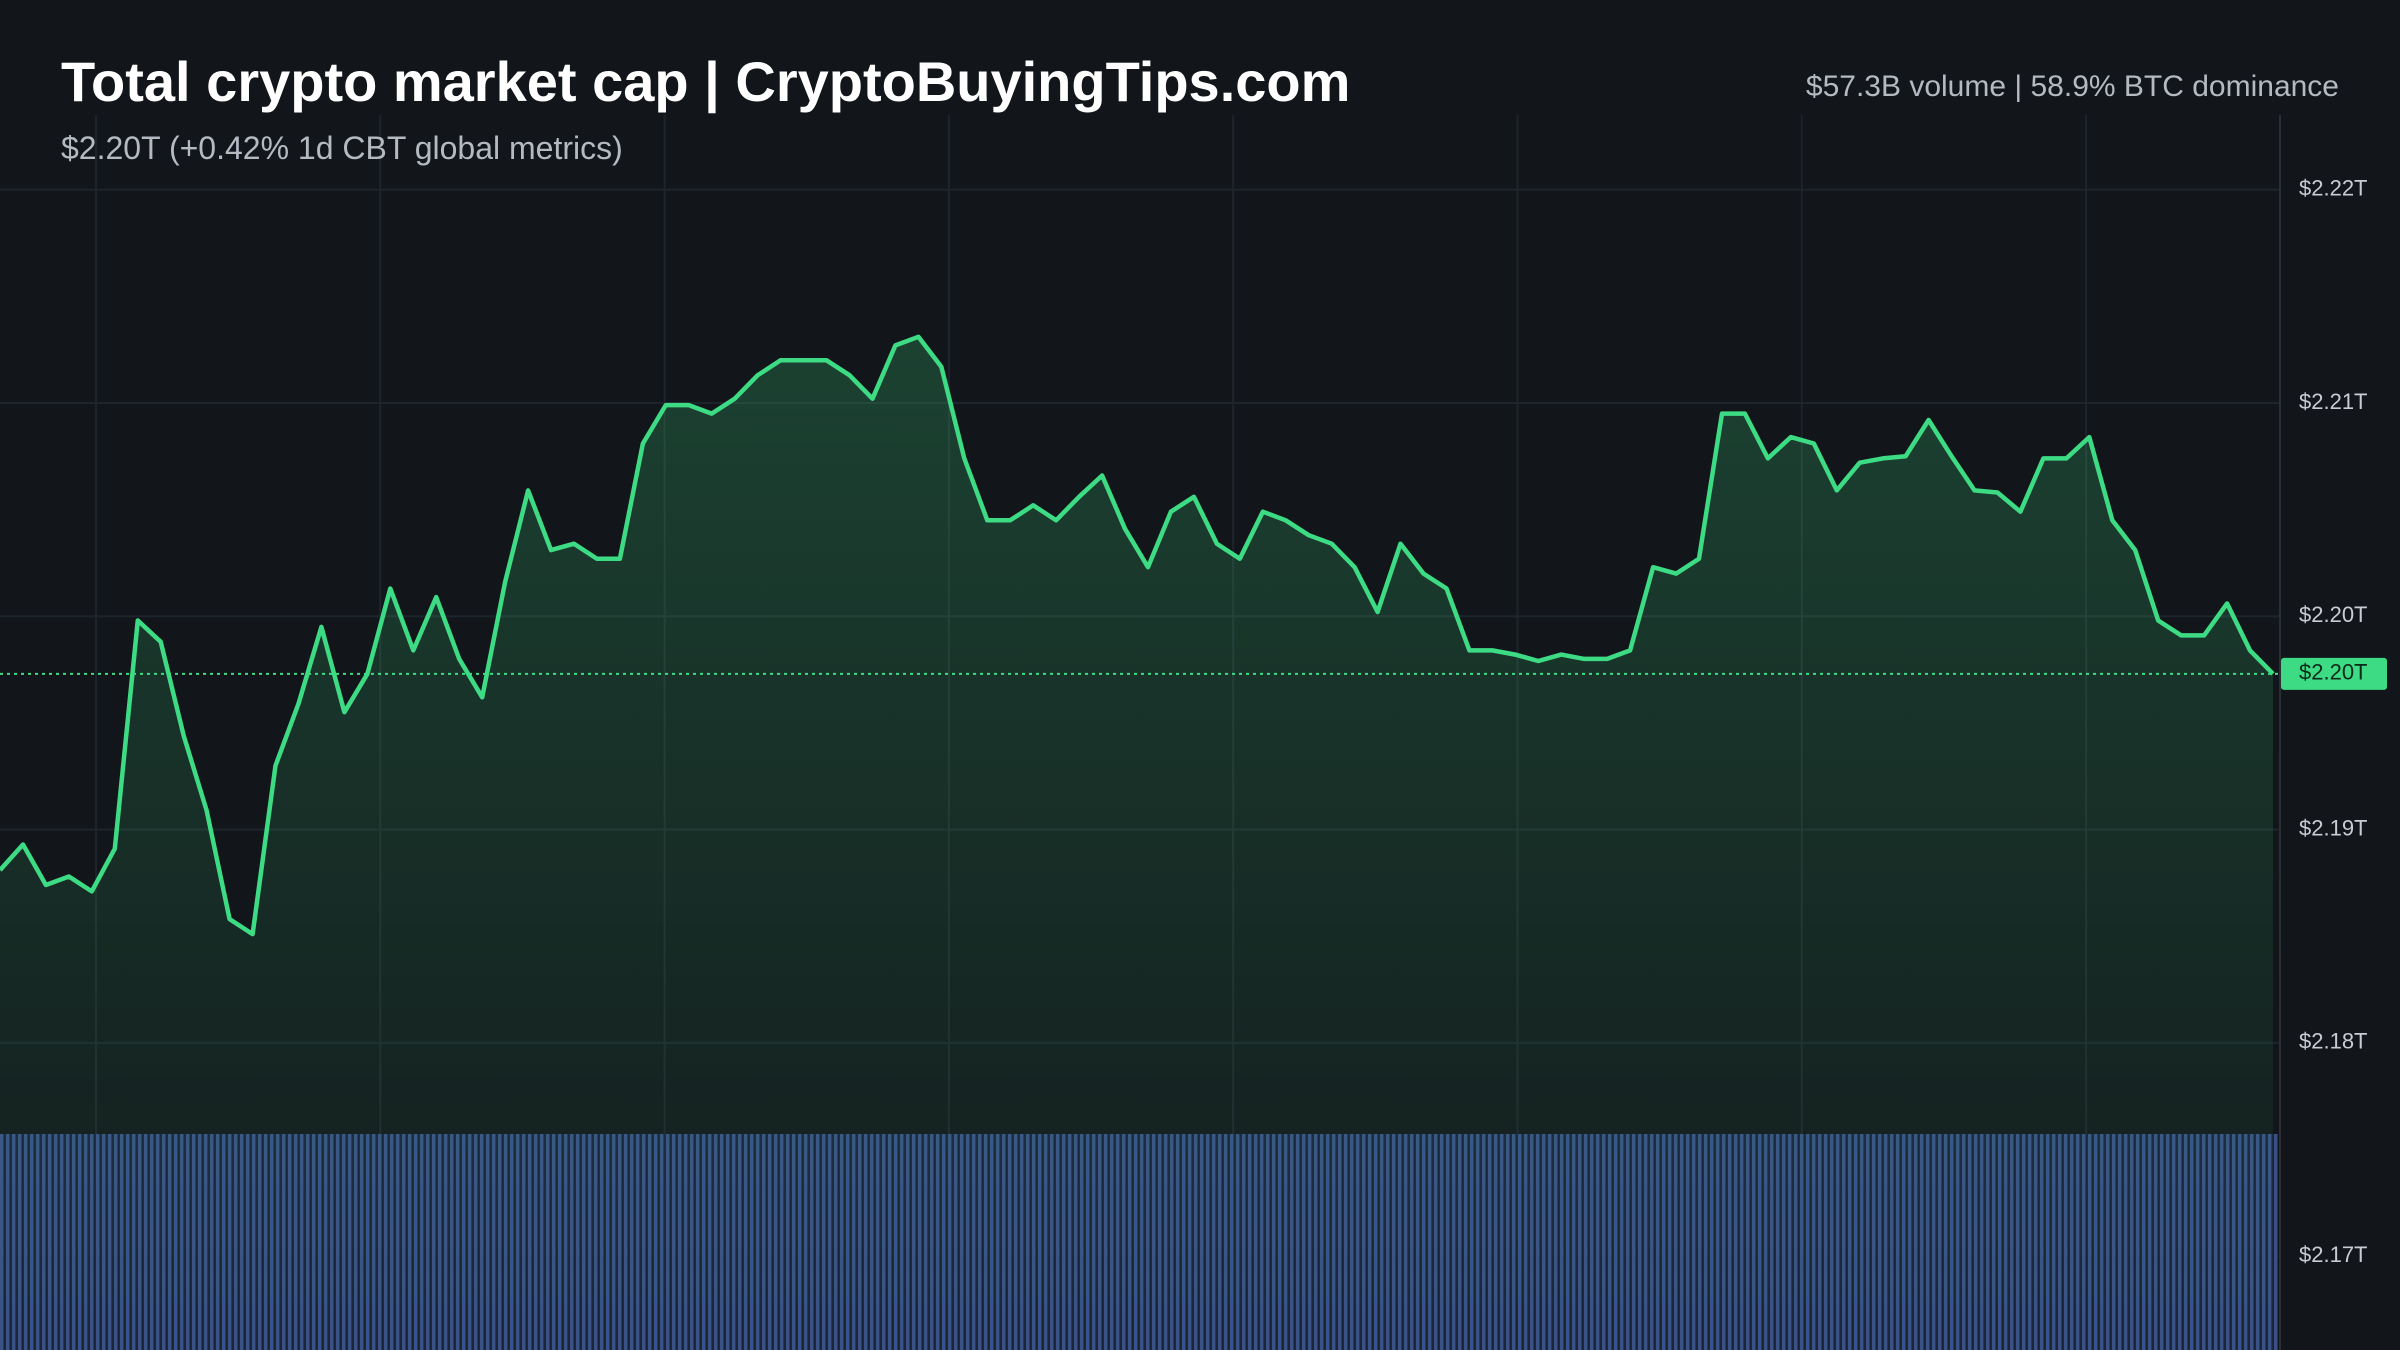 The image size is (2400, 1350). I want to click on y-tick-label: $2.20T, so click(2333, 614).